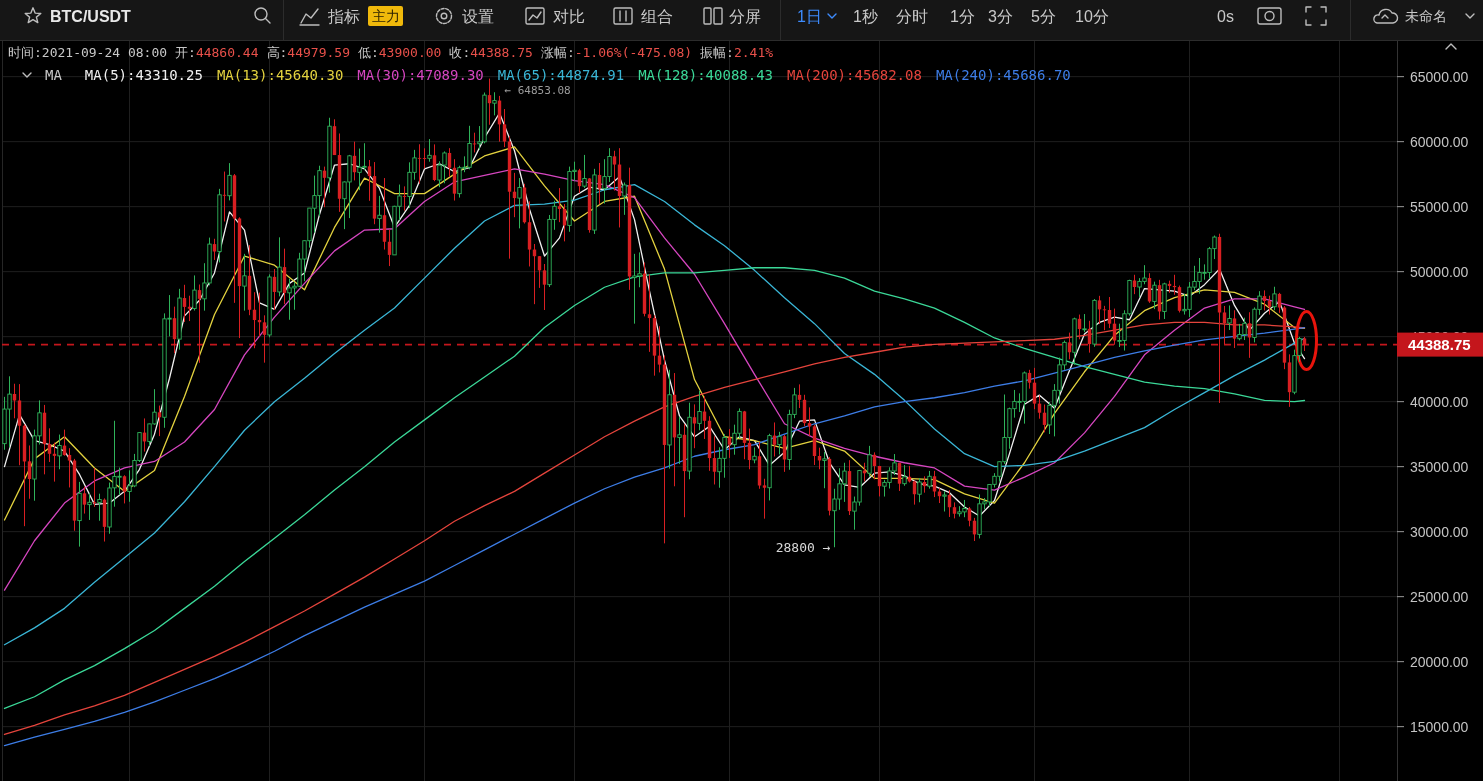  Describe the element at coordinates (1439, 206) in the screenshot. I see `y-tick-label: 55000.00` at that location.